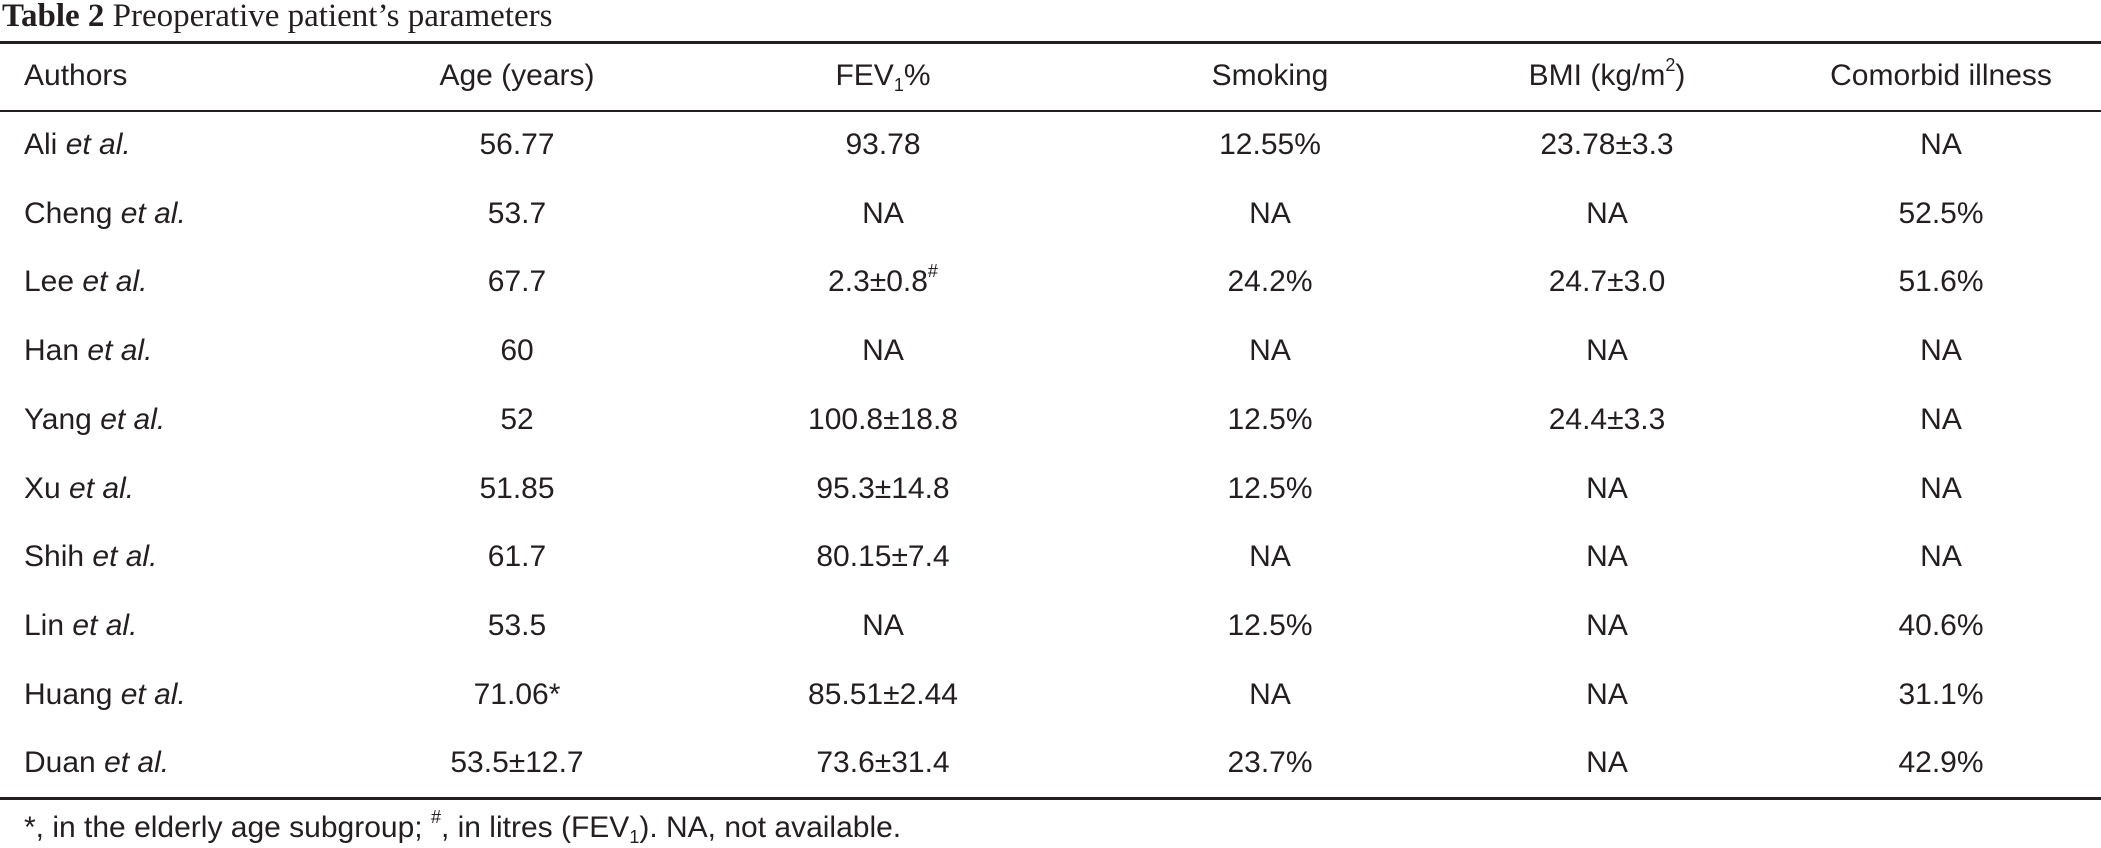 The image size is (2101, 848). What do you see at coordinates (883, 144) in the screenshot?
I see `cell-fev: 93.78` at bounding box center [883, 144].